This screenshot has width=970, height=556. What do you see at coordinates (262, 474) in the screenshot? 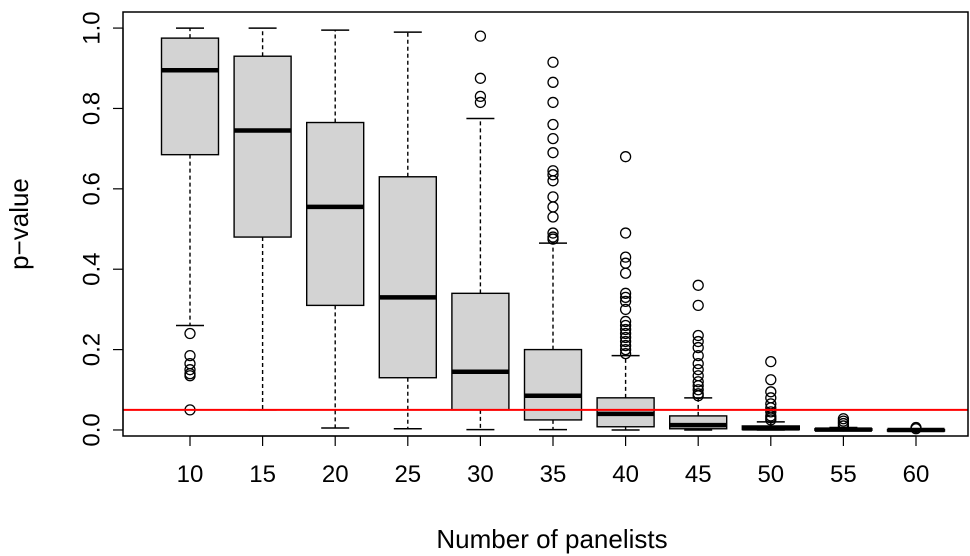
I see `x-tick-label: 15` at bounding box center [262, 474].